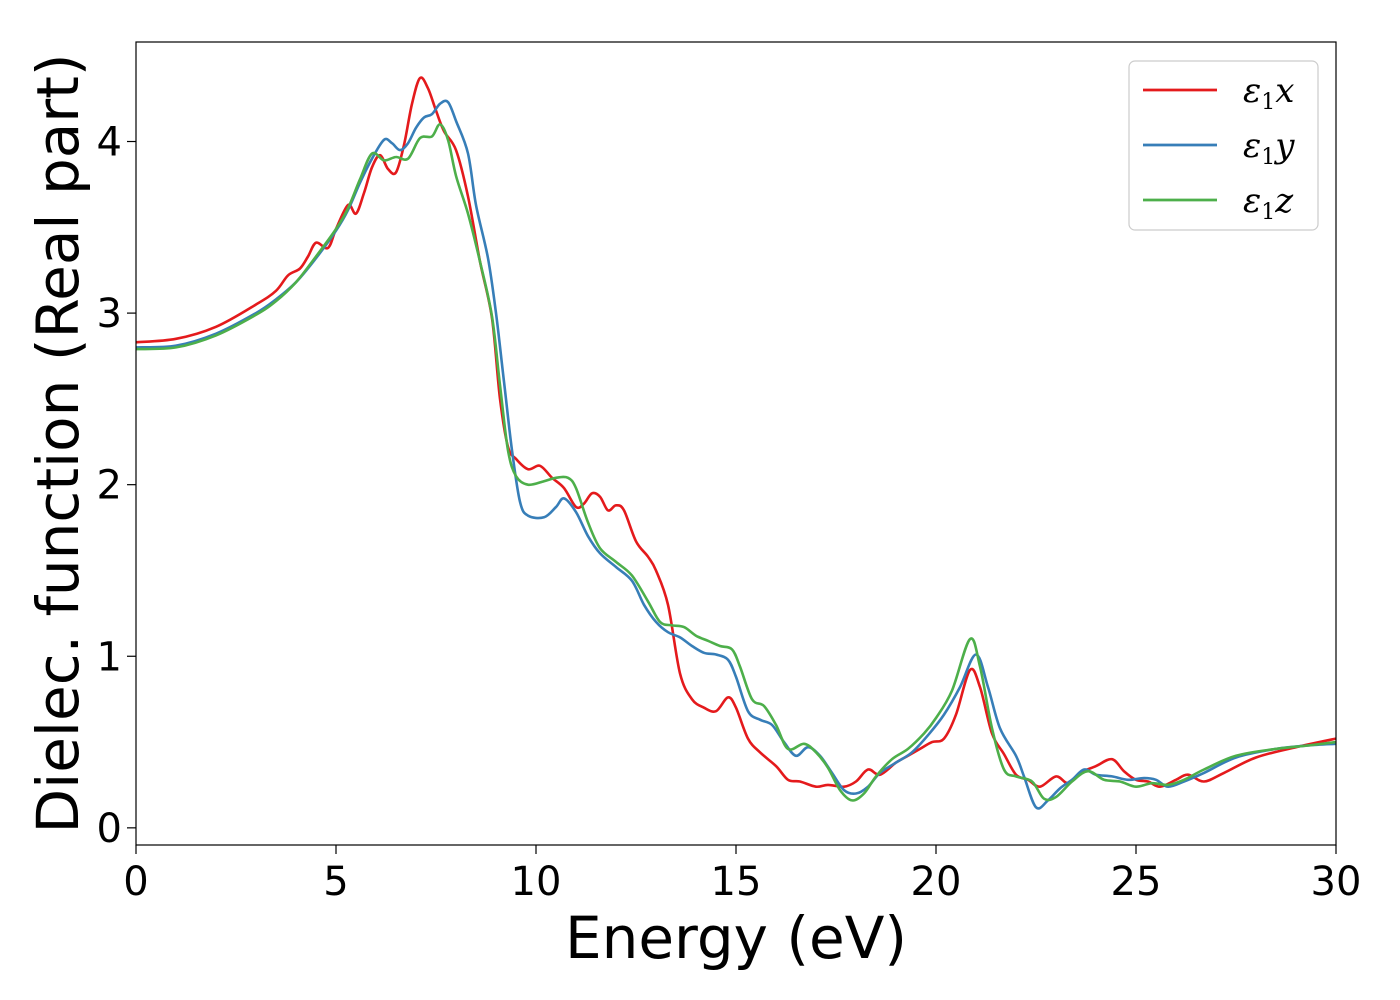  Describe the element at coordinates (109, 143) in the screenshot. I see `y-tick-label: 4` at that location.